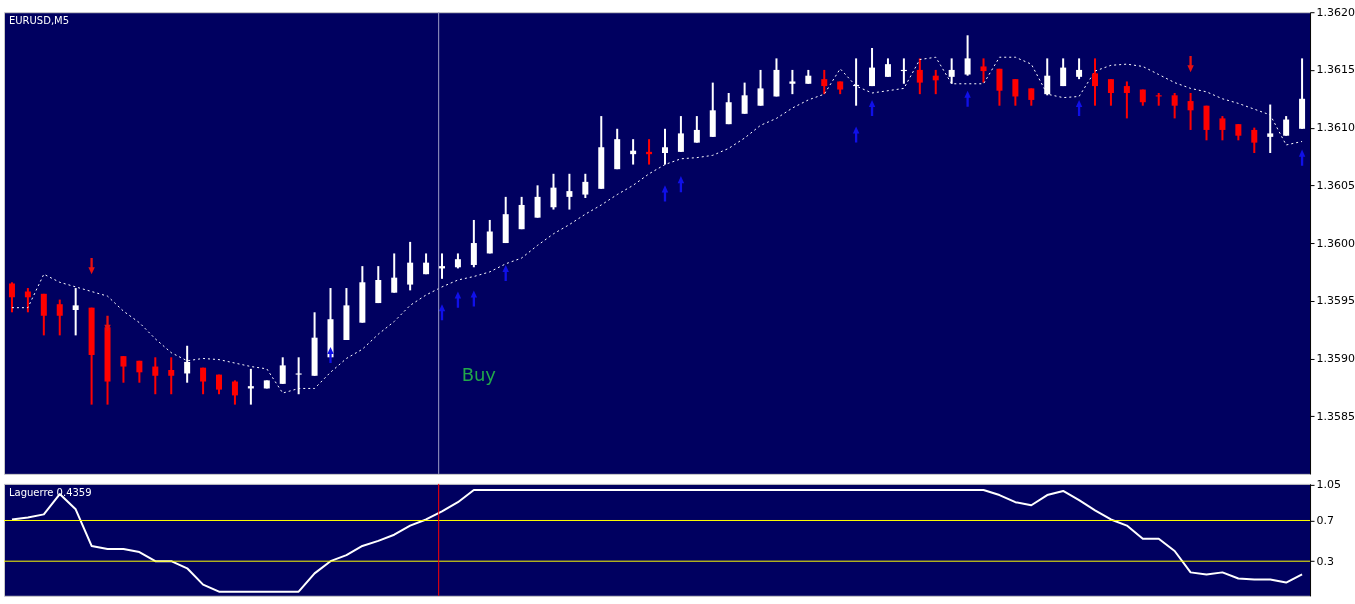  Describe the element at coordinates (1335, 301) in the screenshot. I see `y-tick-label: 1.3595` at that location.